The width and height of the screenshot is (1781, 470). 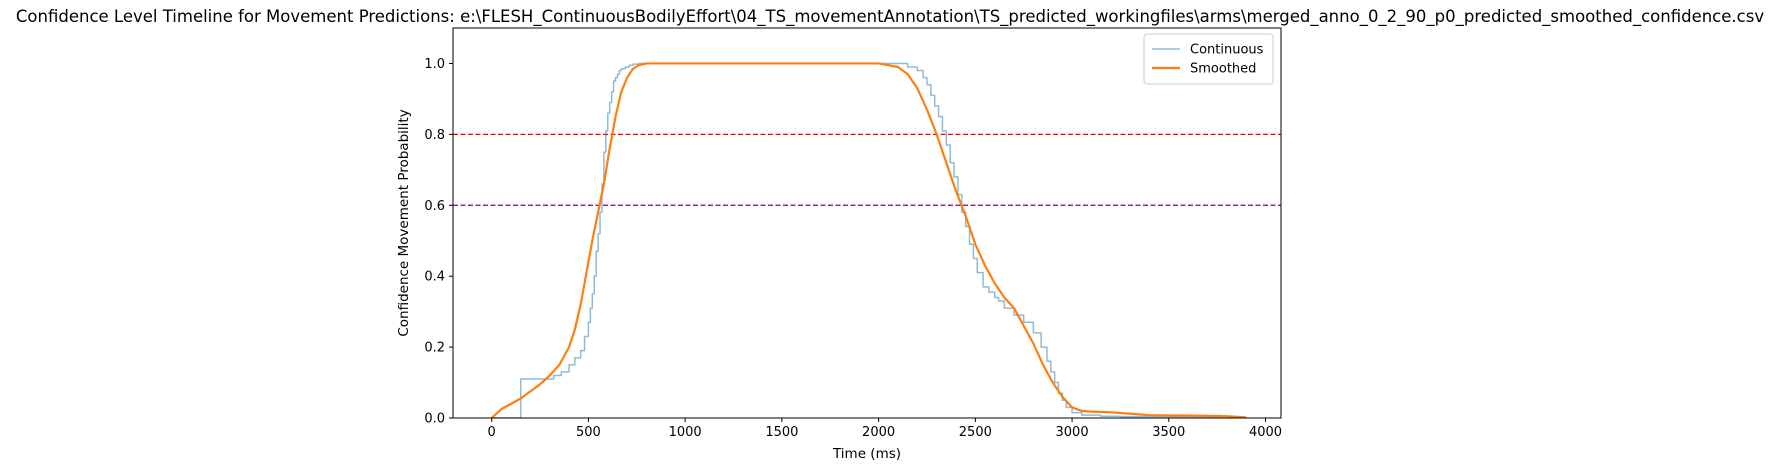 What do you see at coordinates (588, 432) in the screenshot?
I see `x-tick-label: 500` at bounding box center [588, 432].